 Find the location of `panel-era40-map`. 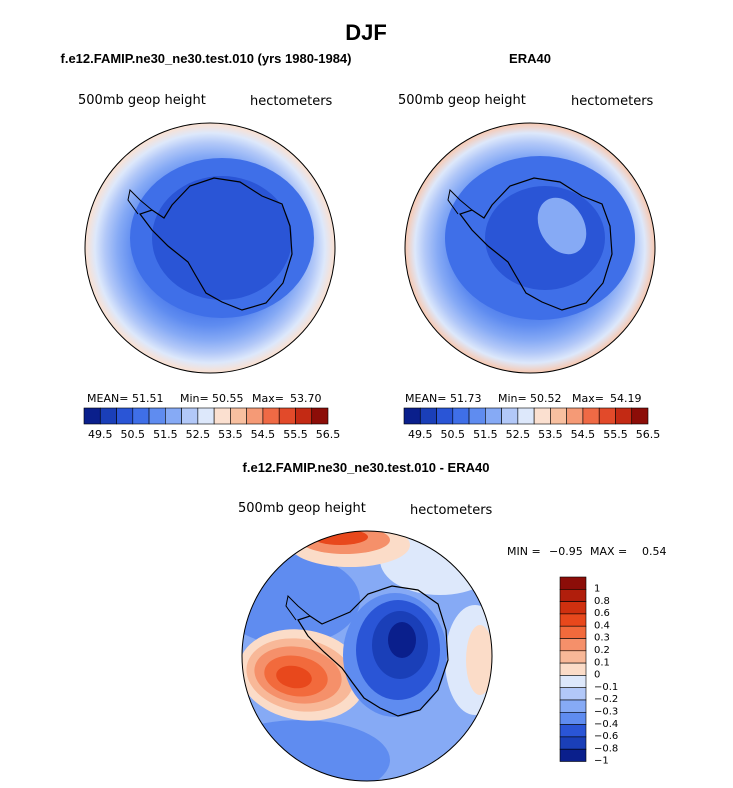

panel-era40-map is located at coordinates (530, 248).